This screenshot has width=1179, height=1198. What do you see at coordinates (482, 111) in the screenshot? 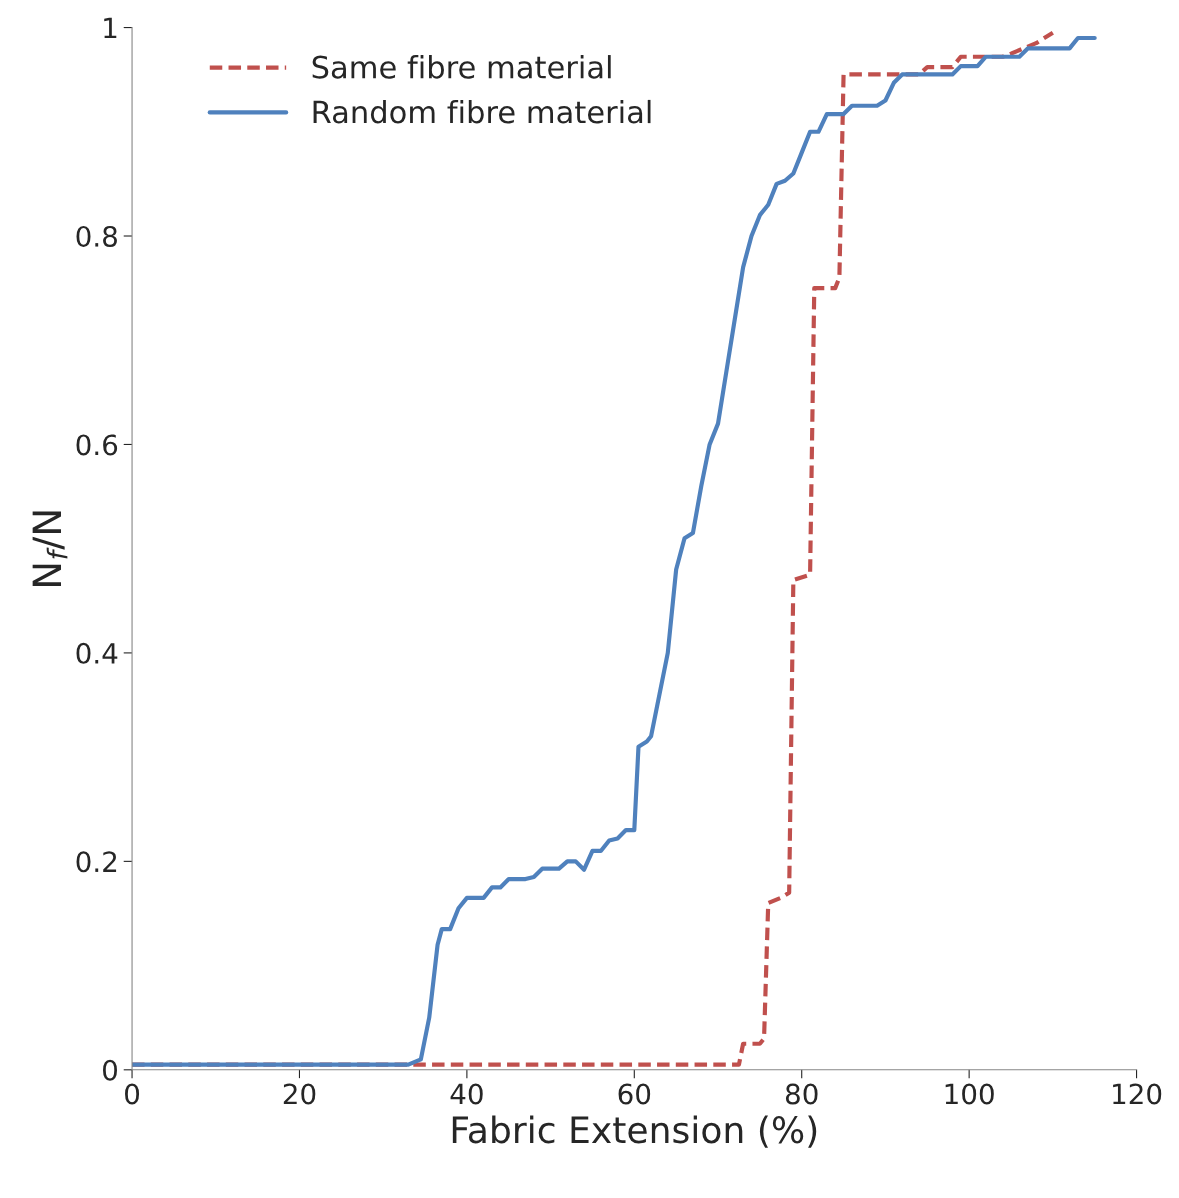
I see `legend-label: Random fibre material` at bounding box center [482, 111].